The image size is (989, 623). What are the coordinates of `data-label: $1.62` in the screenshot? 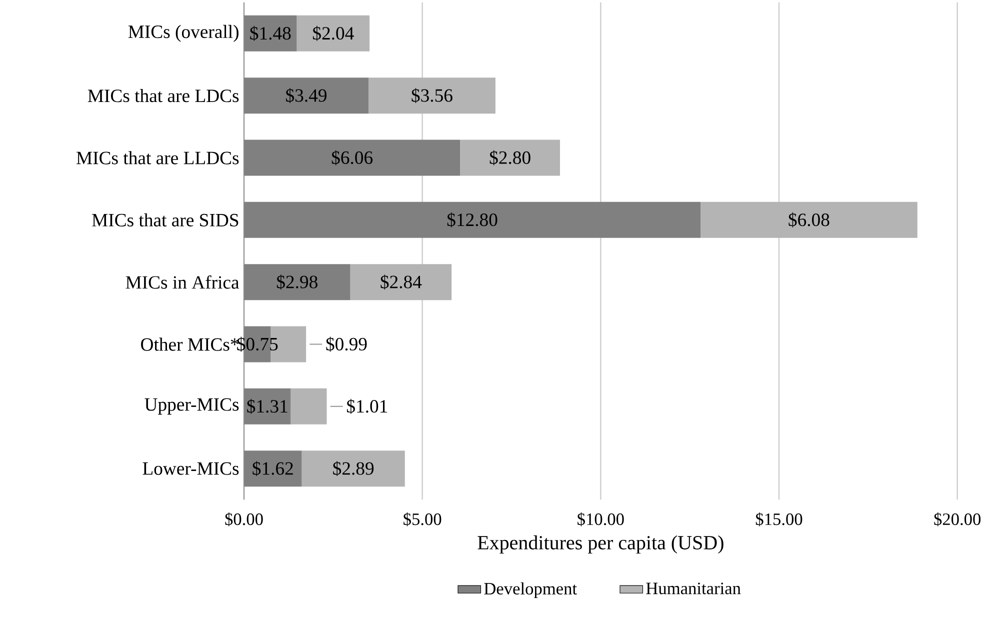 It's located at (272, 468).